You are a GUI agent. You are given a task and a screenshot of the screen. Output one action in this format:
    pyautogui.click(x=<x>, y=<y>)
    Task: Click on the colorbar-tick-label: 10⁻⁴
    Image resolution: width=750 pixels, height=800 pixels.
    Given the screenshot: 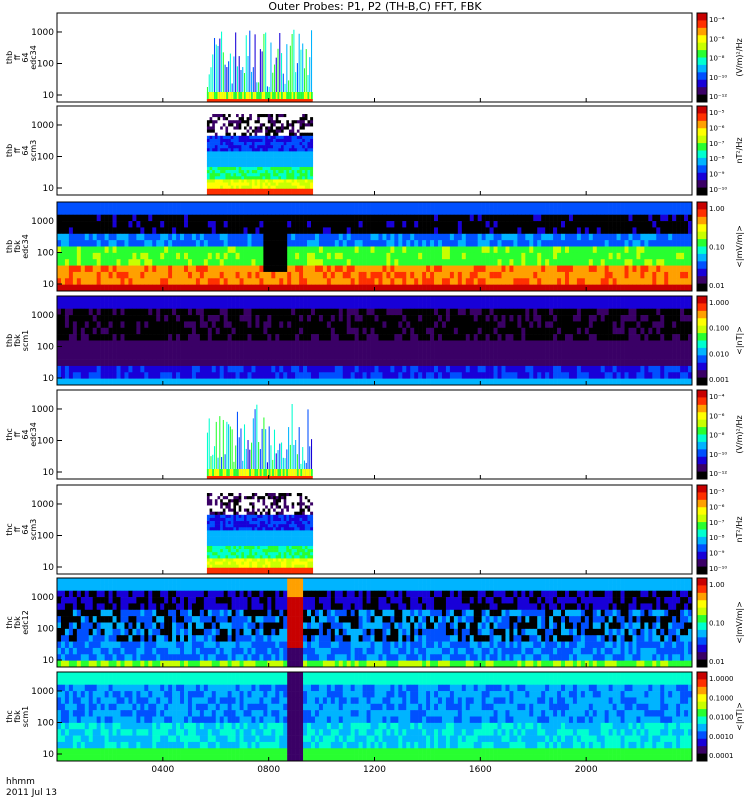 What is the action you would take?
    pyautogui.click(x=717, y=20)
    